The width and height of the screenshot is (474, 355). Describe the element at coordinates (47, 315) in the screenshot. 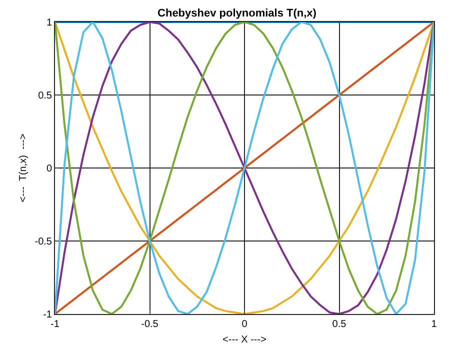

I see `y-tick-label: -1` at that location.